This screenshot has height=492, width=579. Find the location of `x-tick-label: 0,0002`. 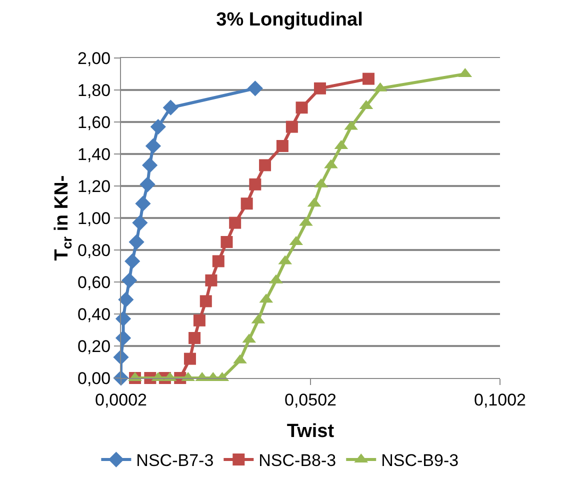

x-tick-label: 0,0002 is located at coordinates (121, 400).